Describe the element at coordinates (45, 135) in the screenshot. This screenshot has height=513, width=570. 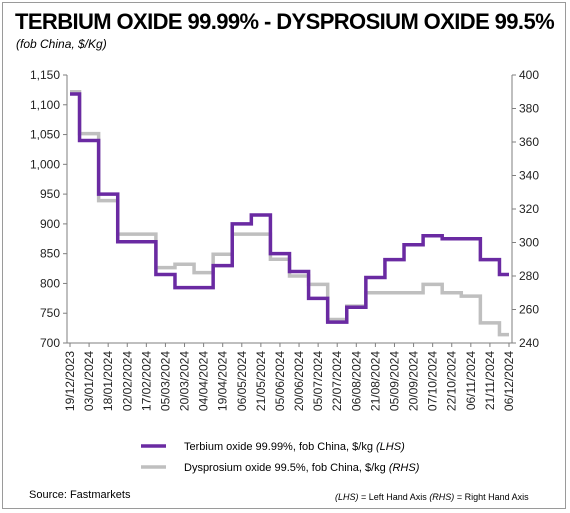
I see `left-tick-label: 1,050` at that location.